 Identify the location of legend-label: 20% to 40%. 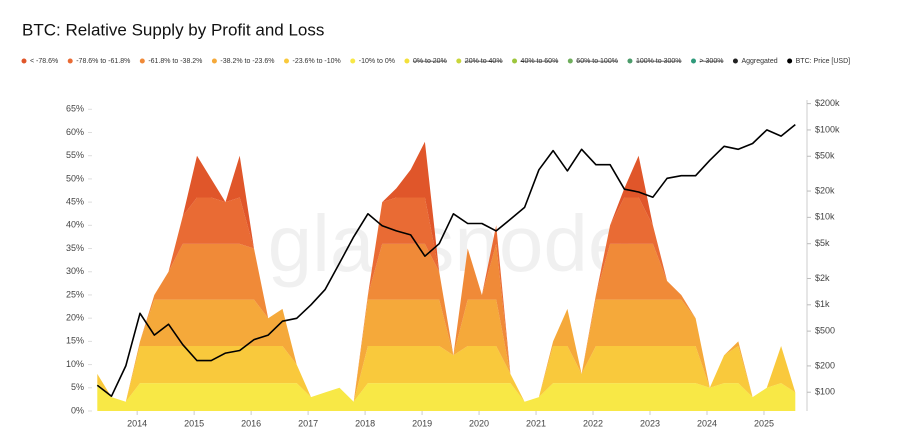
(484, 61).